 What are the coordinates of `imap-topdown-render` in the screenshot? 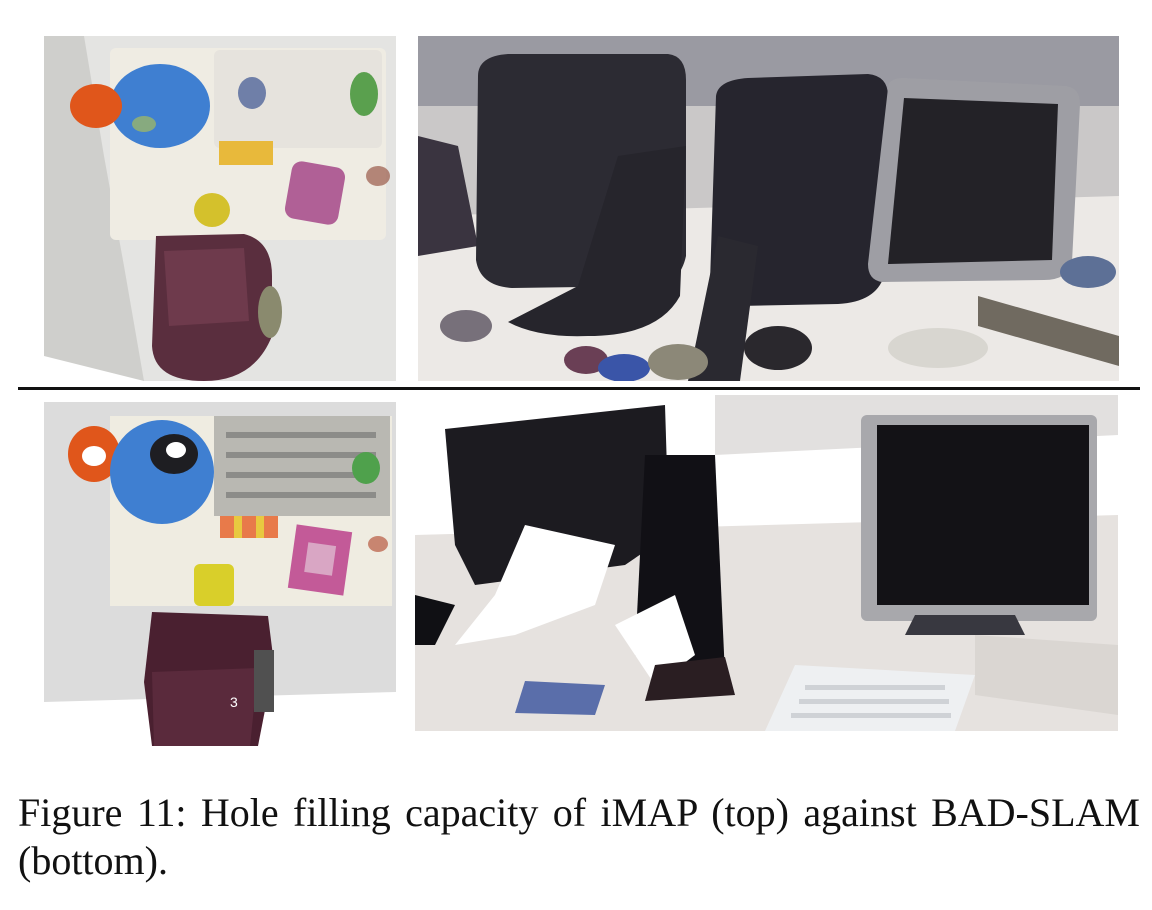 It's located at (220, 208).